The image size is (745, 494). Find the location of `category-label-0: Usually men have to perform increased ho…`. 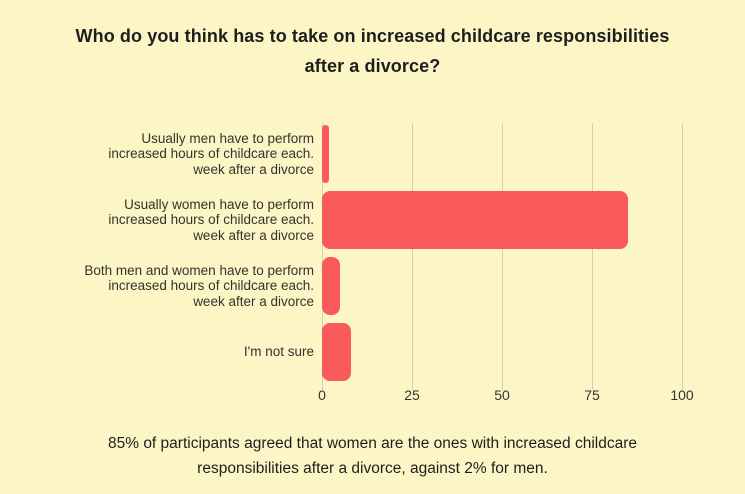

category-label-0: Usually men have to perform increased ho… is located at coordinates (211, 153).